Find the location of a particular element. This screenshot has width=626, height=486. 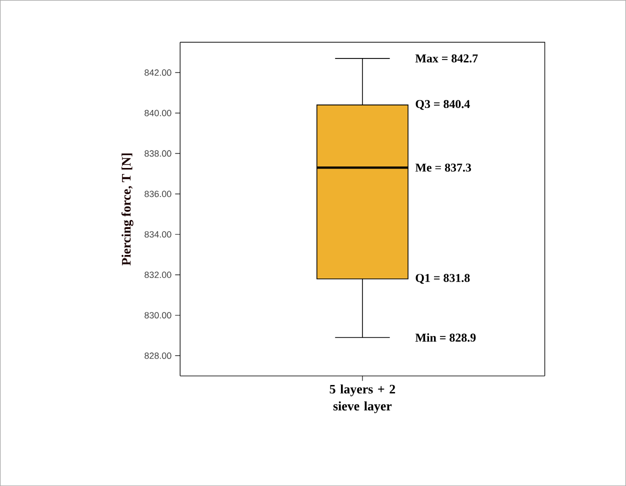

y-tick-label: 840.00 is located at coordinates (158, 113).